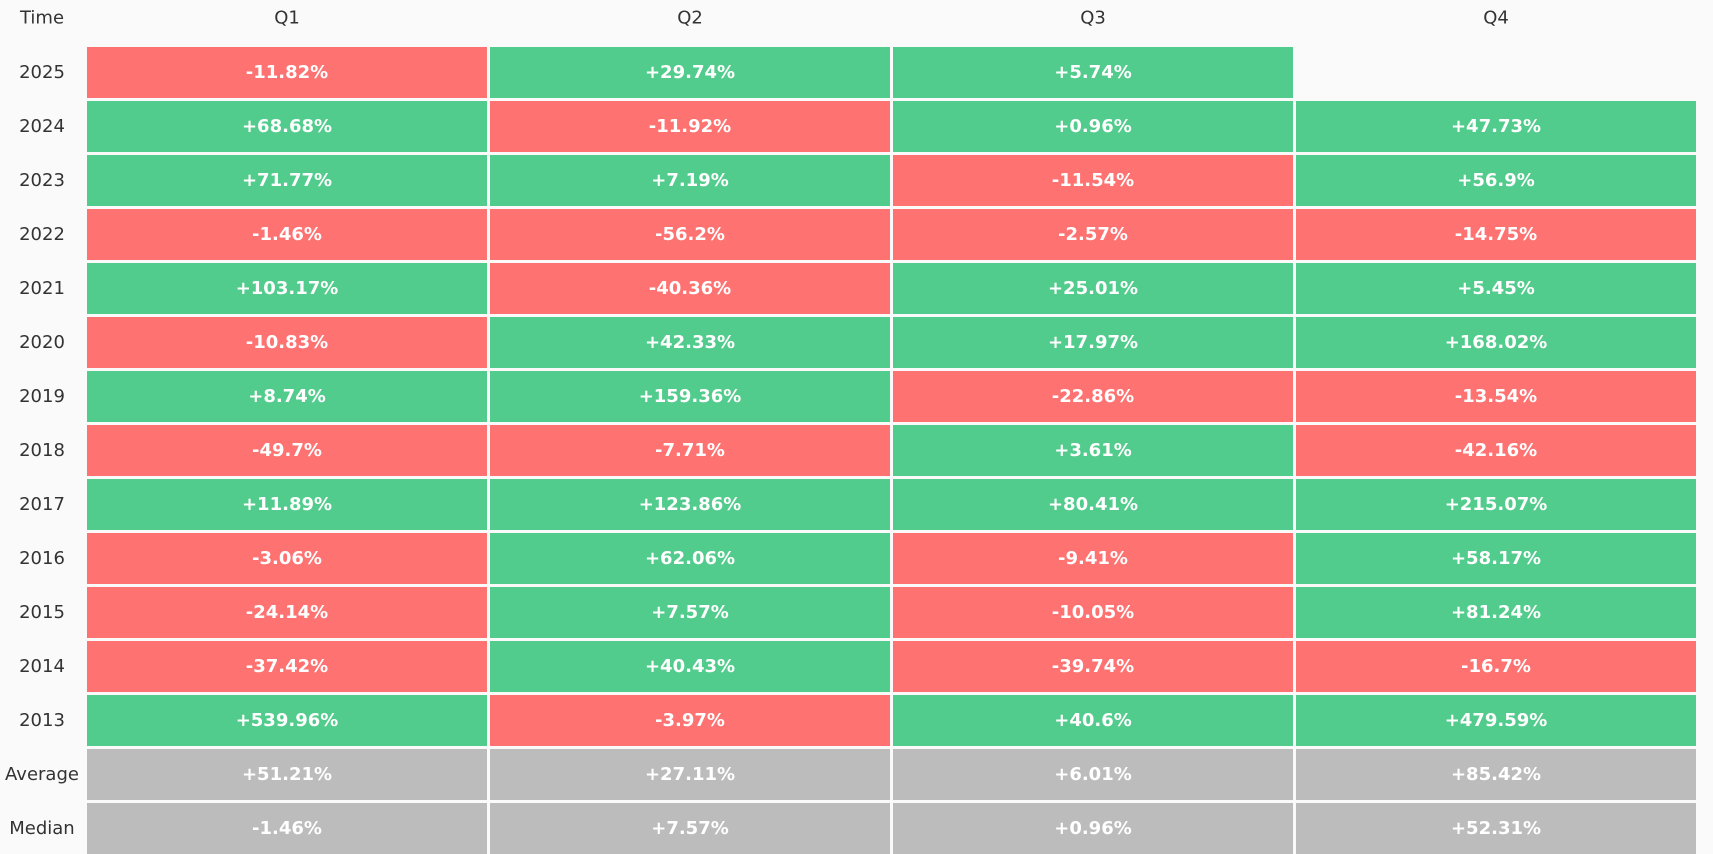 The height and width of the screenshot is (854, 1713). Describe the element at coordinates (1496, 558) in the screenshot. I see `cell-value: +58.17%` at that location.